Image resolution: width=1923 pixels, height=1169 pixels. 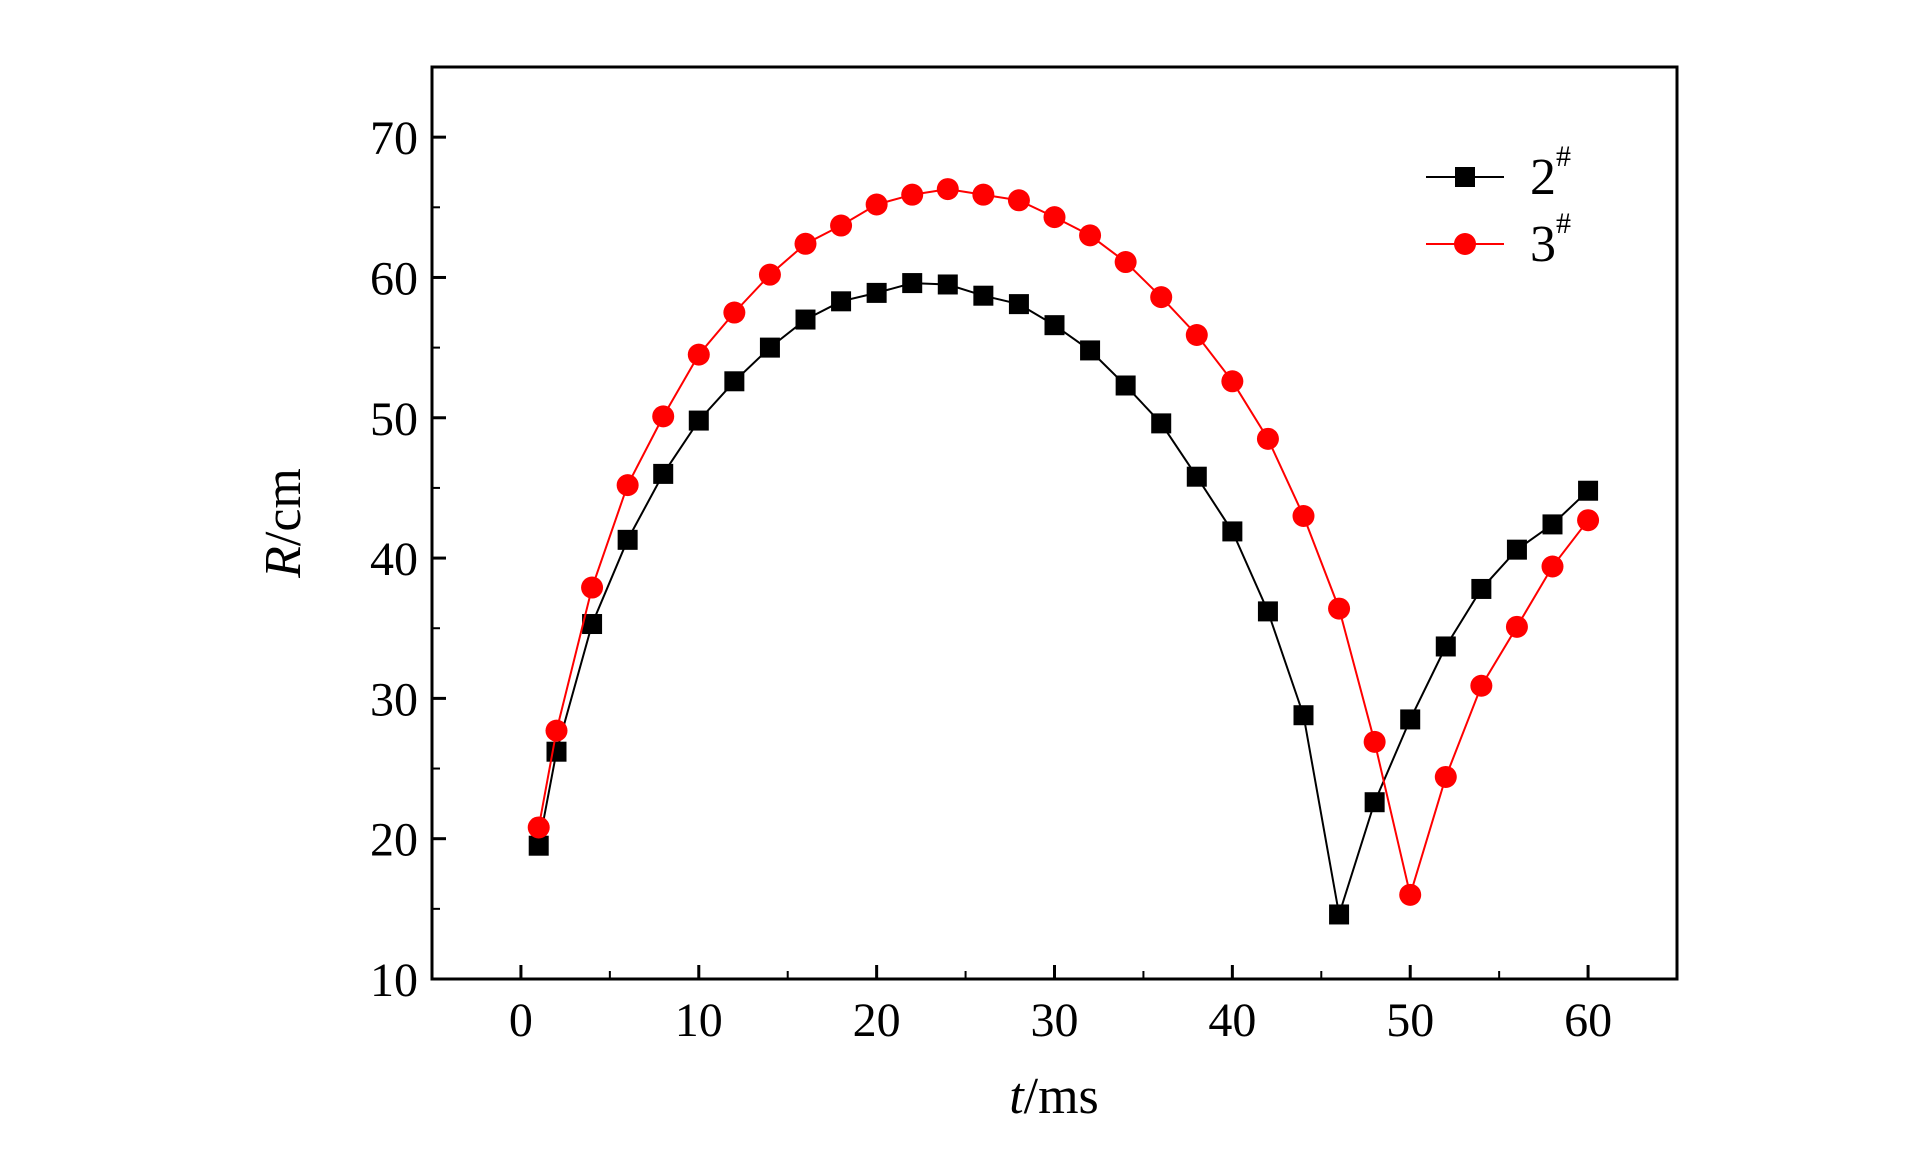 I want to click on legend: 2 # 3 #, so click(x=1498, y=206).